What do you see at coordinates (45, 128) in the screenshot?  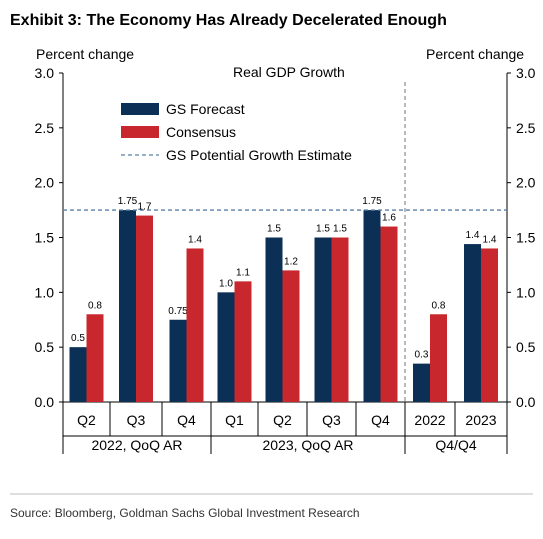 I see `y-tick-label-left: 2.5` at bounding box center [45, 128].